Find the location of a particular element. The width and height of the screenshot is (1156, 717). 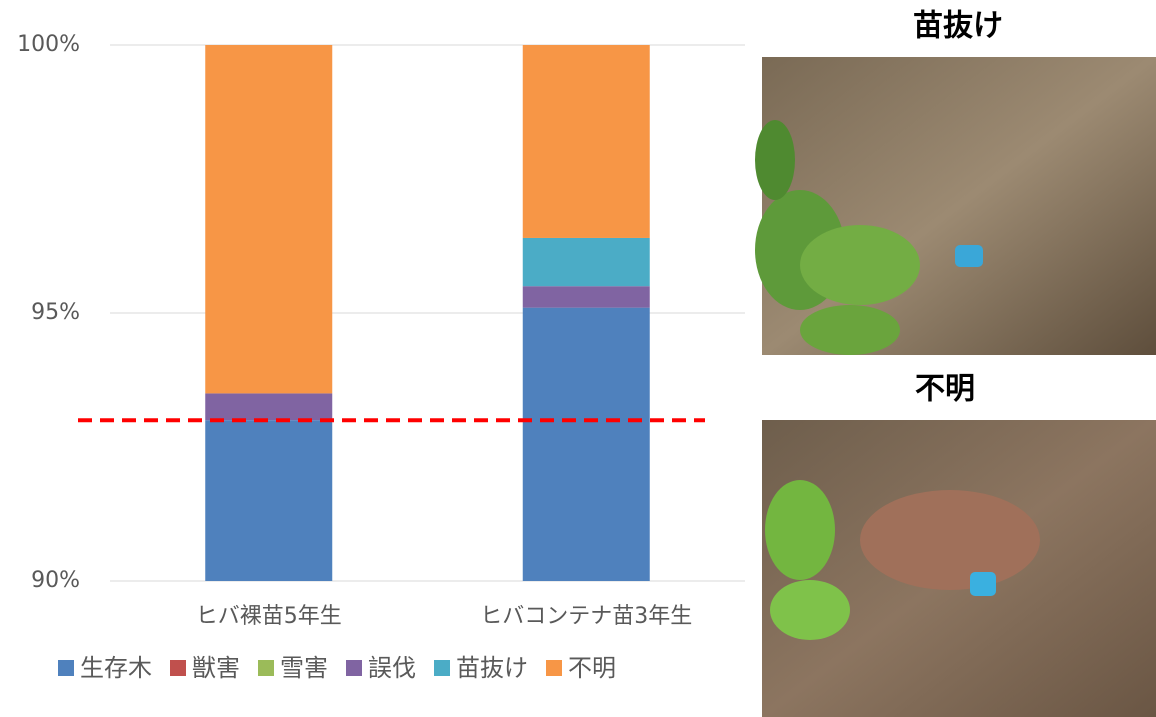

legend-label: 雪害 is located at coordinates (304, 668).